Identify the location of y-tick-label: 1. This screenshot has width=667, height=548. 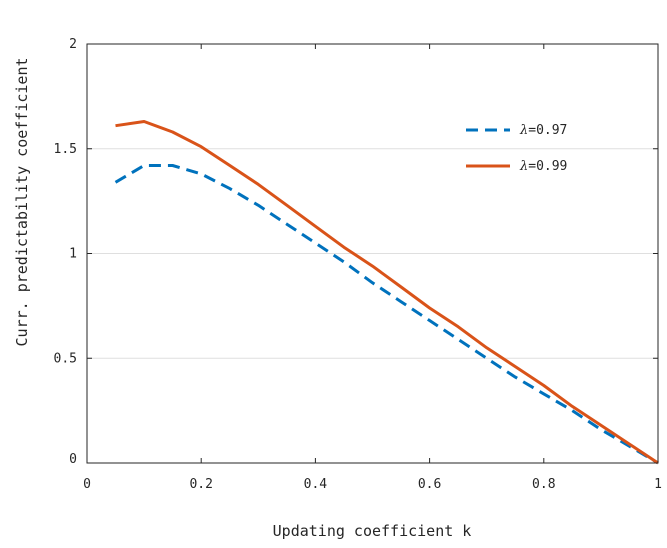
(73, 254).